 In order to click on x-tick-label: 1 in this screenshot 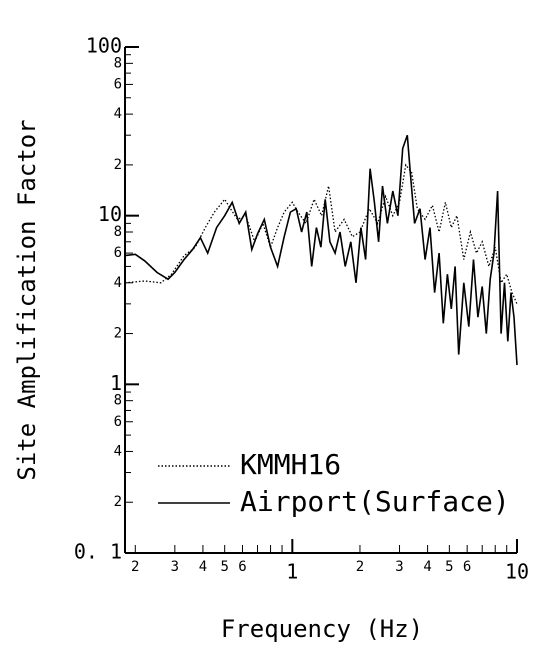, I will do `click(292, 572)`.